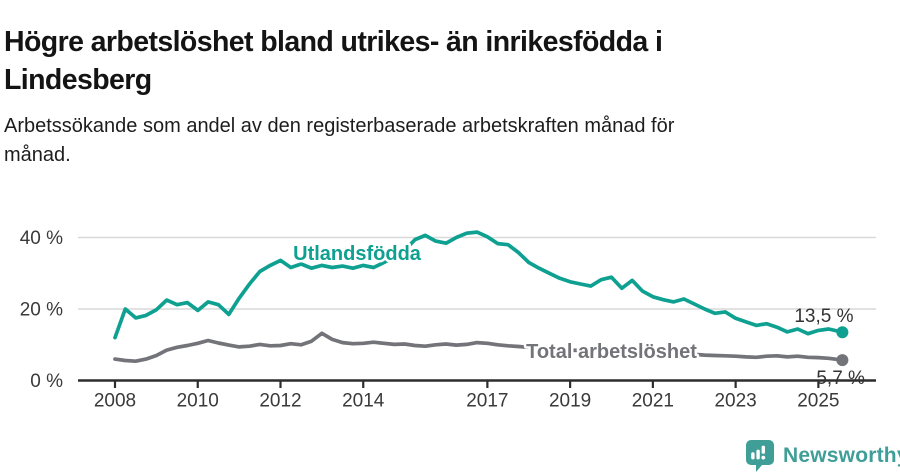 The height and width of the screenshot is (474, 900). I want to click on series-name-label: Total arbetslöshet, so click(611, 352).